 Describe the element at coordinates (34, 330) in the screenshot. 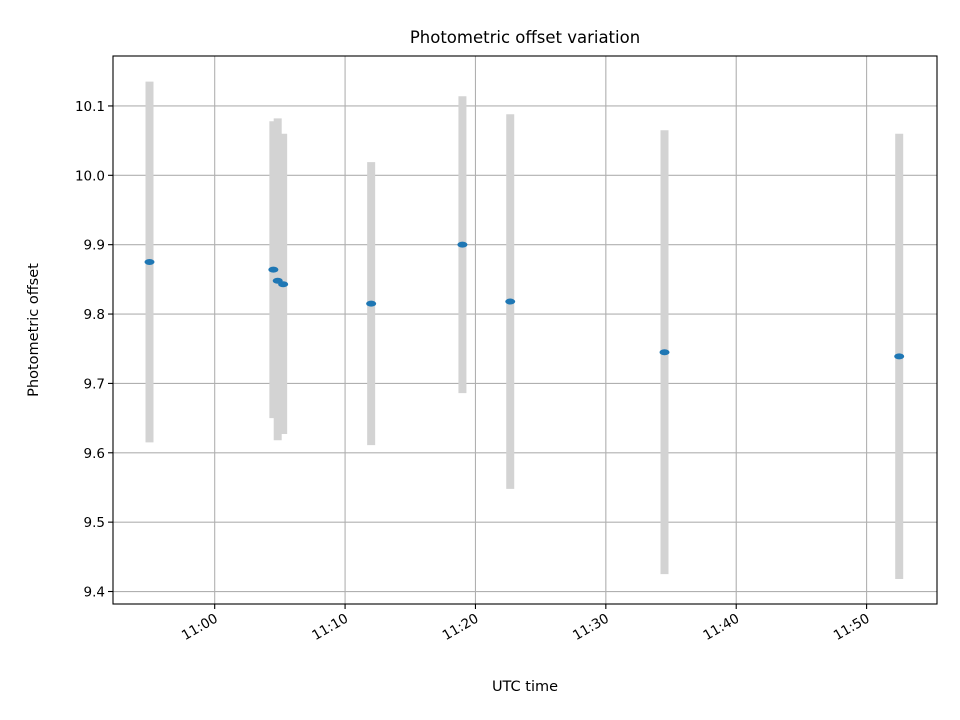

I see `y-axis-title: Photometric offset` at that location.